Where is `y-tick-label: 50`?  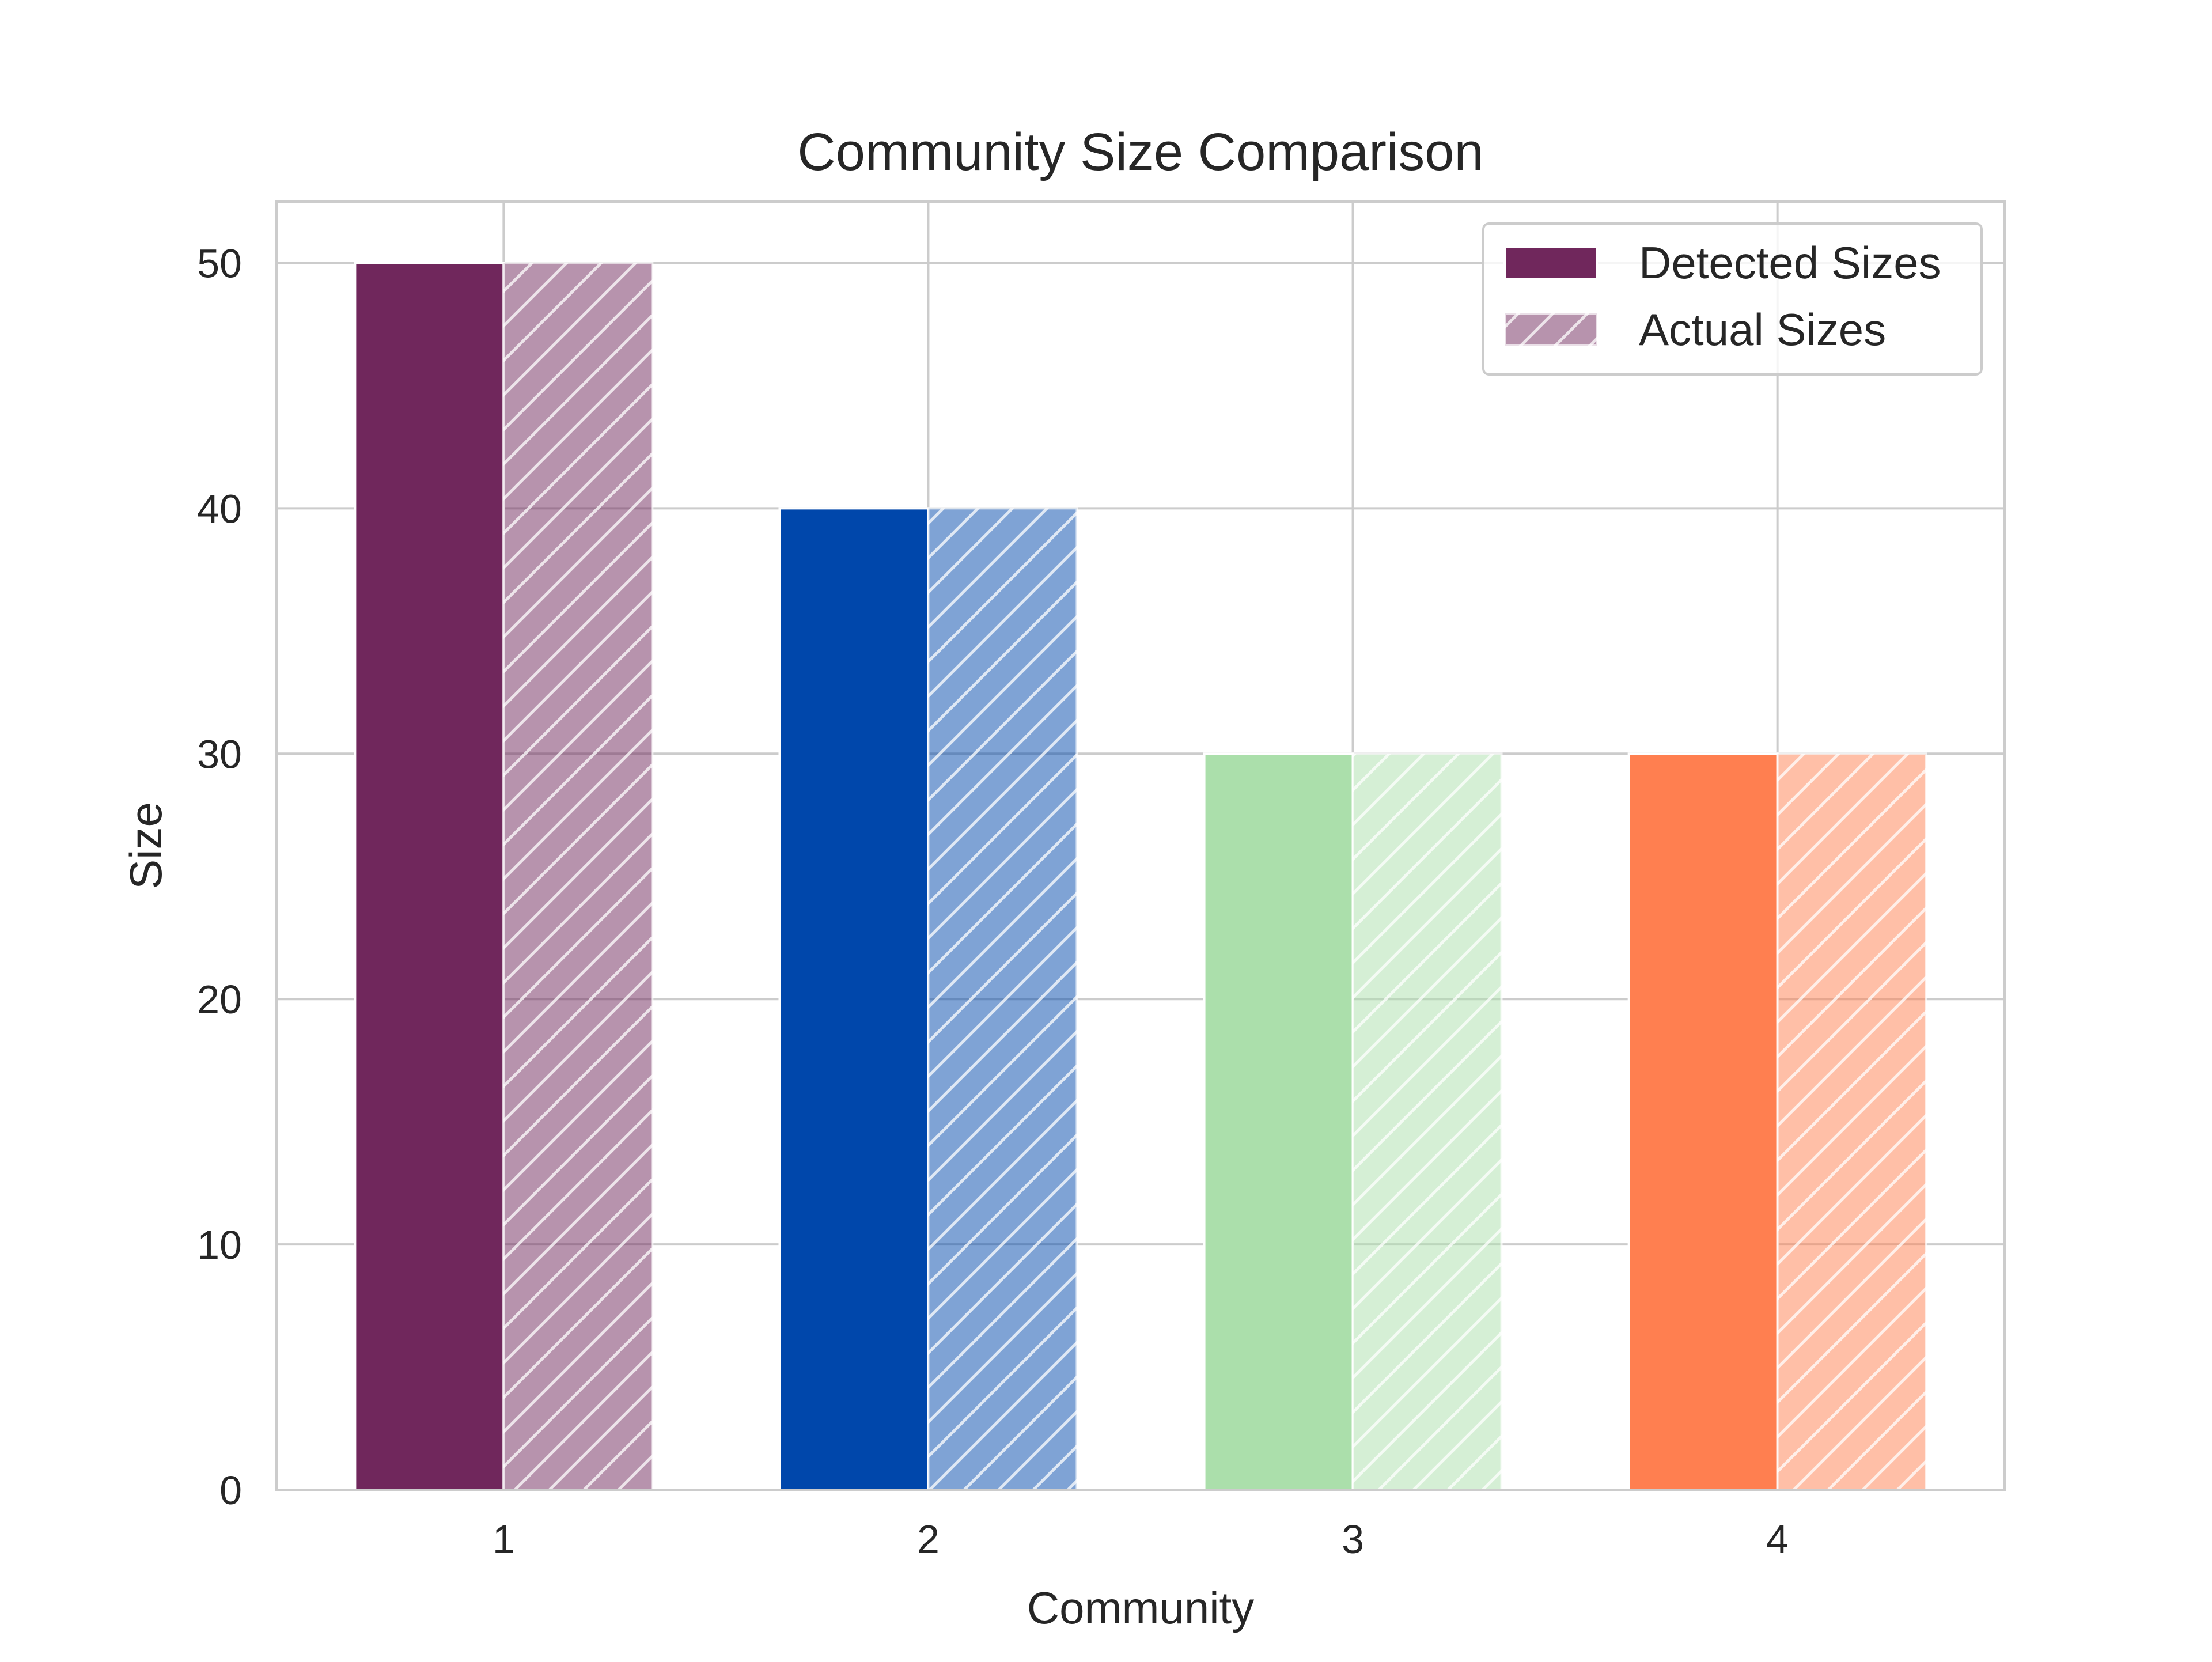 y-tick-label: 50 is located at coordinates (219, 263).